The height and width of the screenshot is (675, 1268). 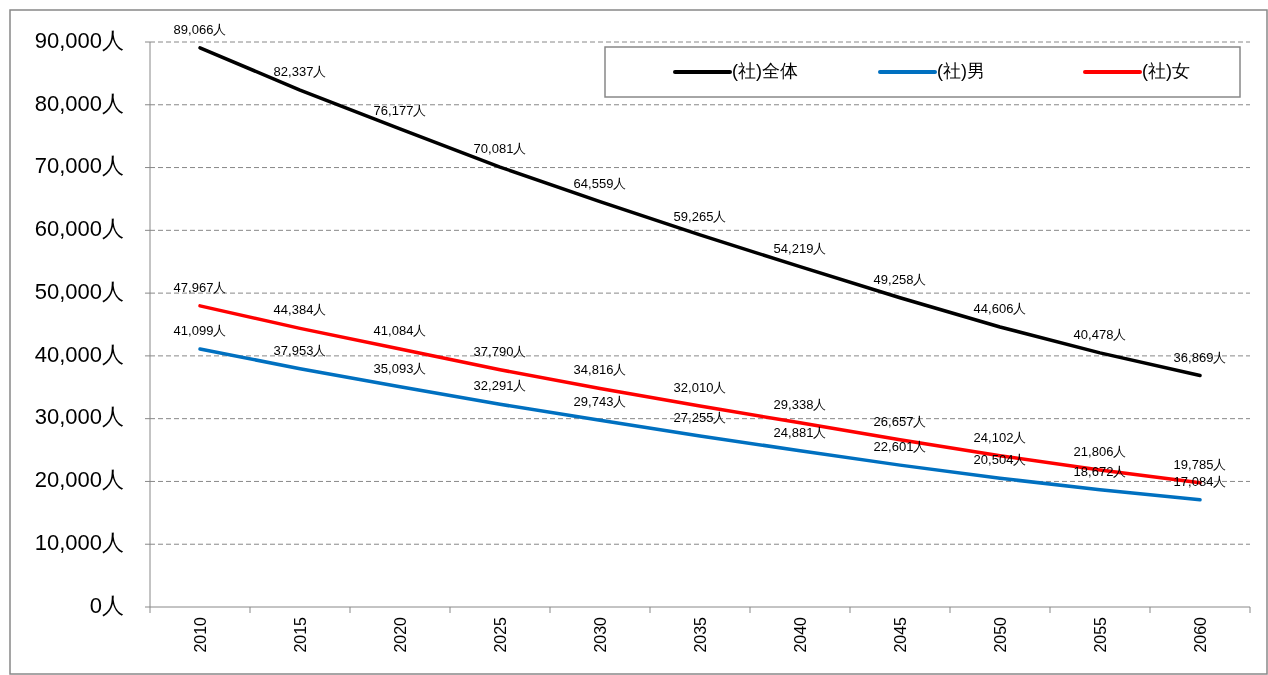 What do you see at coordinates (900, 279) in the screenshot?
I see `data-label: 49,258人` at bounding box center [900, 279].